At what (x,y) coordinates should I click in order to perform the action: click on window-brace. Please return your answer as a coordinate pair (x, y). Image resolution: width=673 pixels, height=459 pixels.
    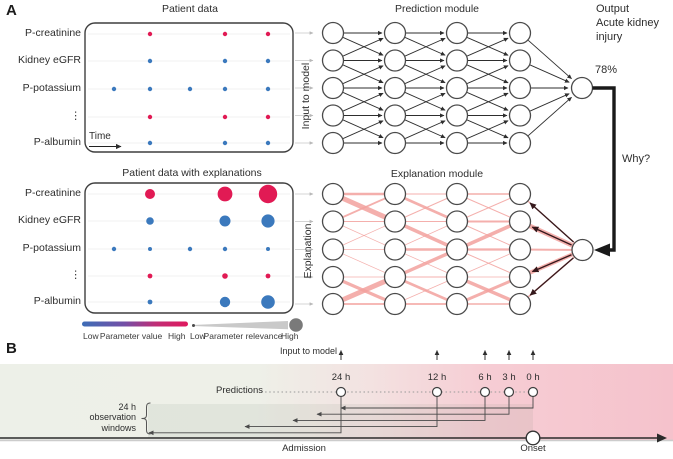
    Looking at the image, I should click on (146, 418).